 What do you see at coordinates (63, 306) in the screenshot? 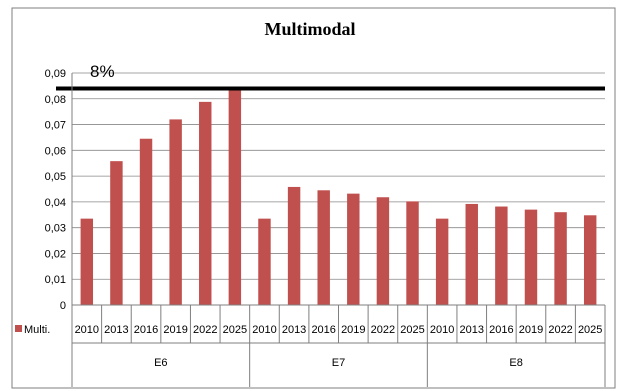
I see `y-tick-label: 0` at bounding box center [63, 306].